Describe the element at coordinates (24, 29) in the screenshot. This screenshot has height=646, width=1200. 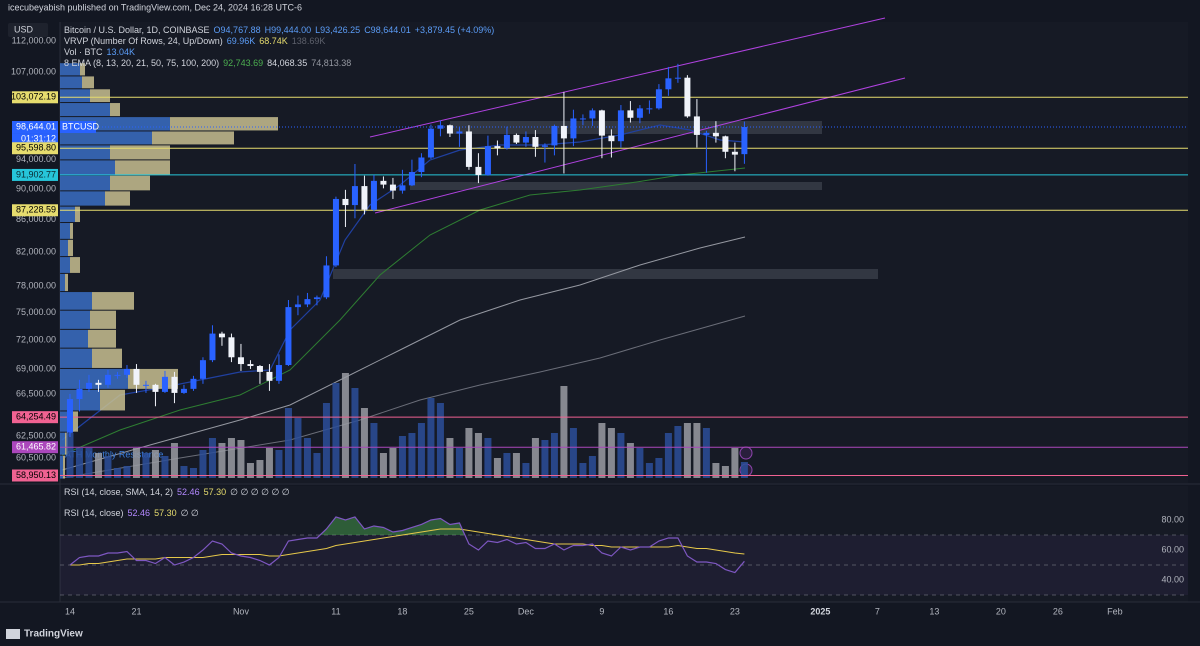
I see `currency: USD` at that location.